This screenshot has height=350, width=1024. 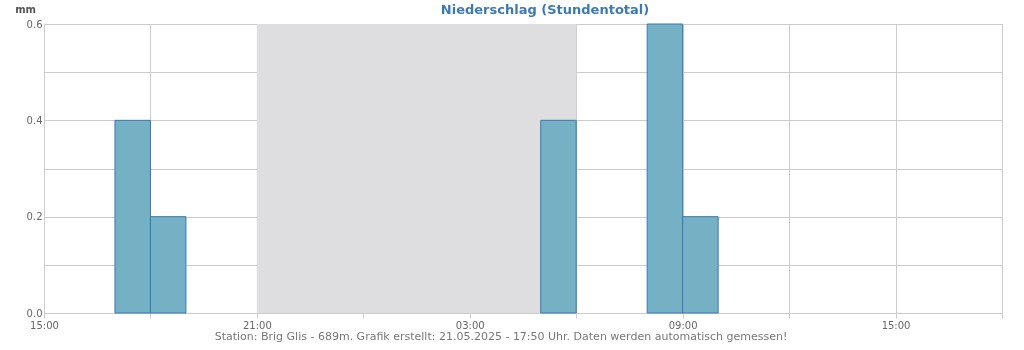 What do you see at coordinates (25, 9) in the screenshot?
I see `y-axis-title: mm` at bounding box center [25, 9].